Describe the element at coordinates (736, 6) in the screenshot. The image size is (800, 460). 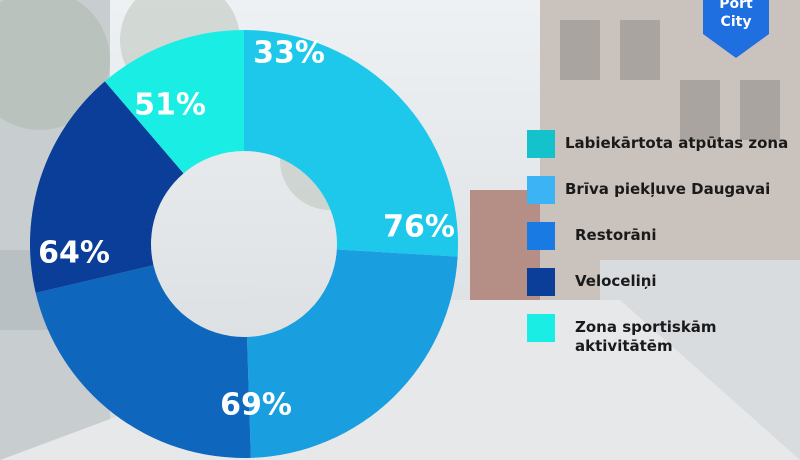
I see `logo-text-port: Port` at that location.